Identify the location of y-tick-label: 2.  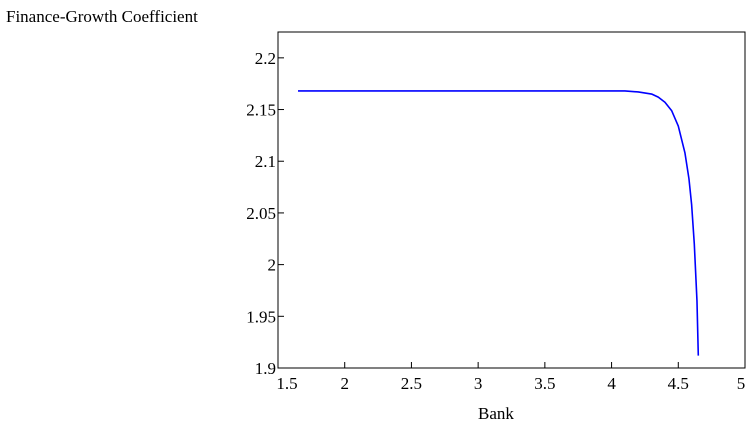
(272, 265).